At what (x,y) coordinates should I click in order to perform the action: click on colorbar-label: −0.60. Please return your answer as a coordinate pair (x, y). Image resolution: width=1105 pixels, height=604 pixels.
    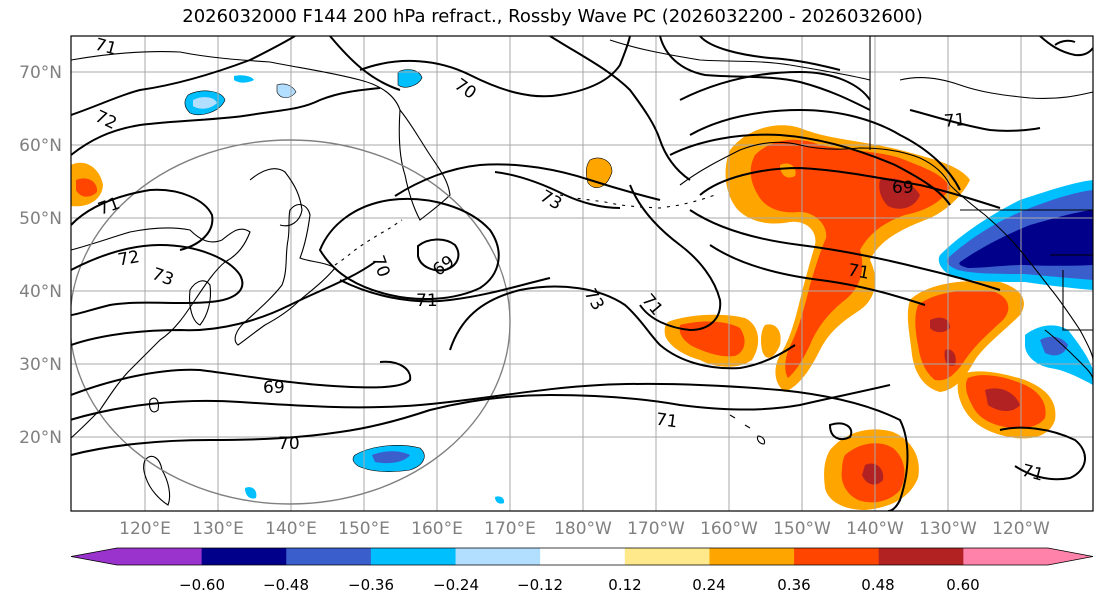
    Looking at the image, I should click on (202, 585).